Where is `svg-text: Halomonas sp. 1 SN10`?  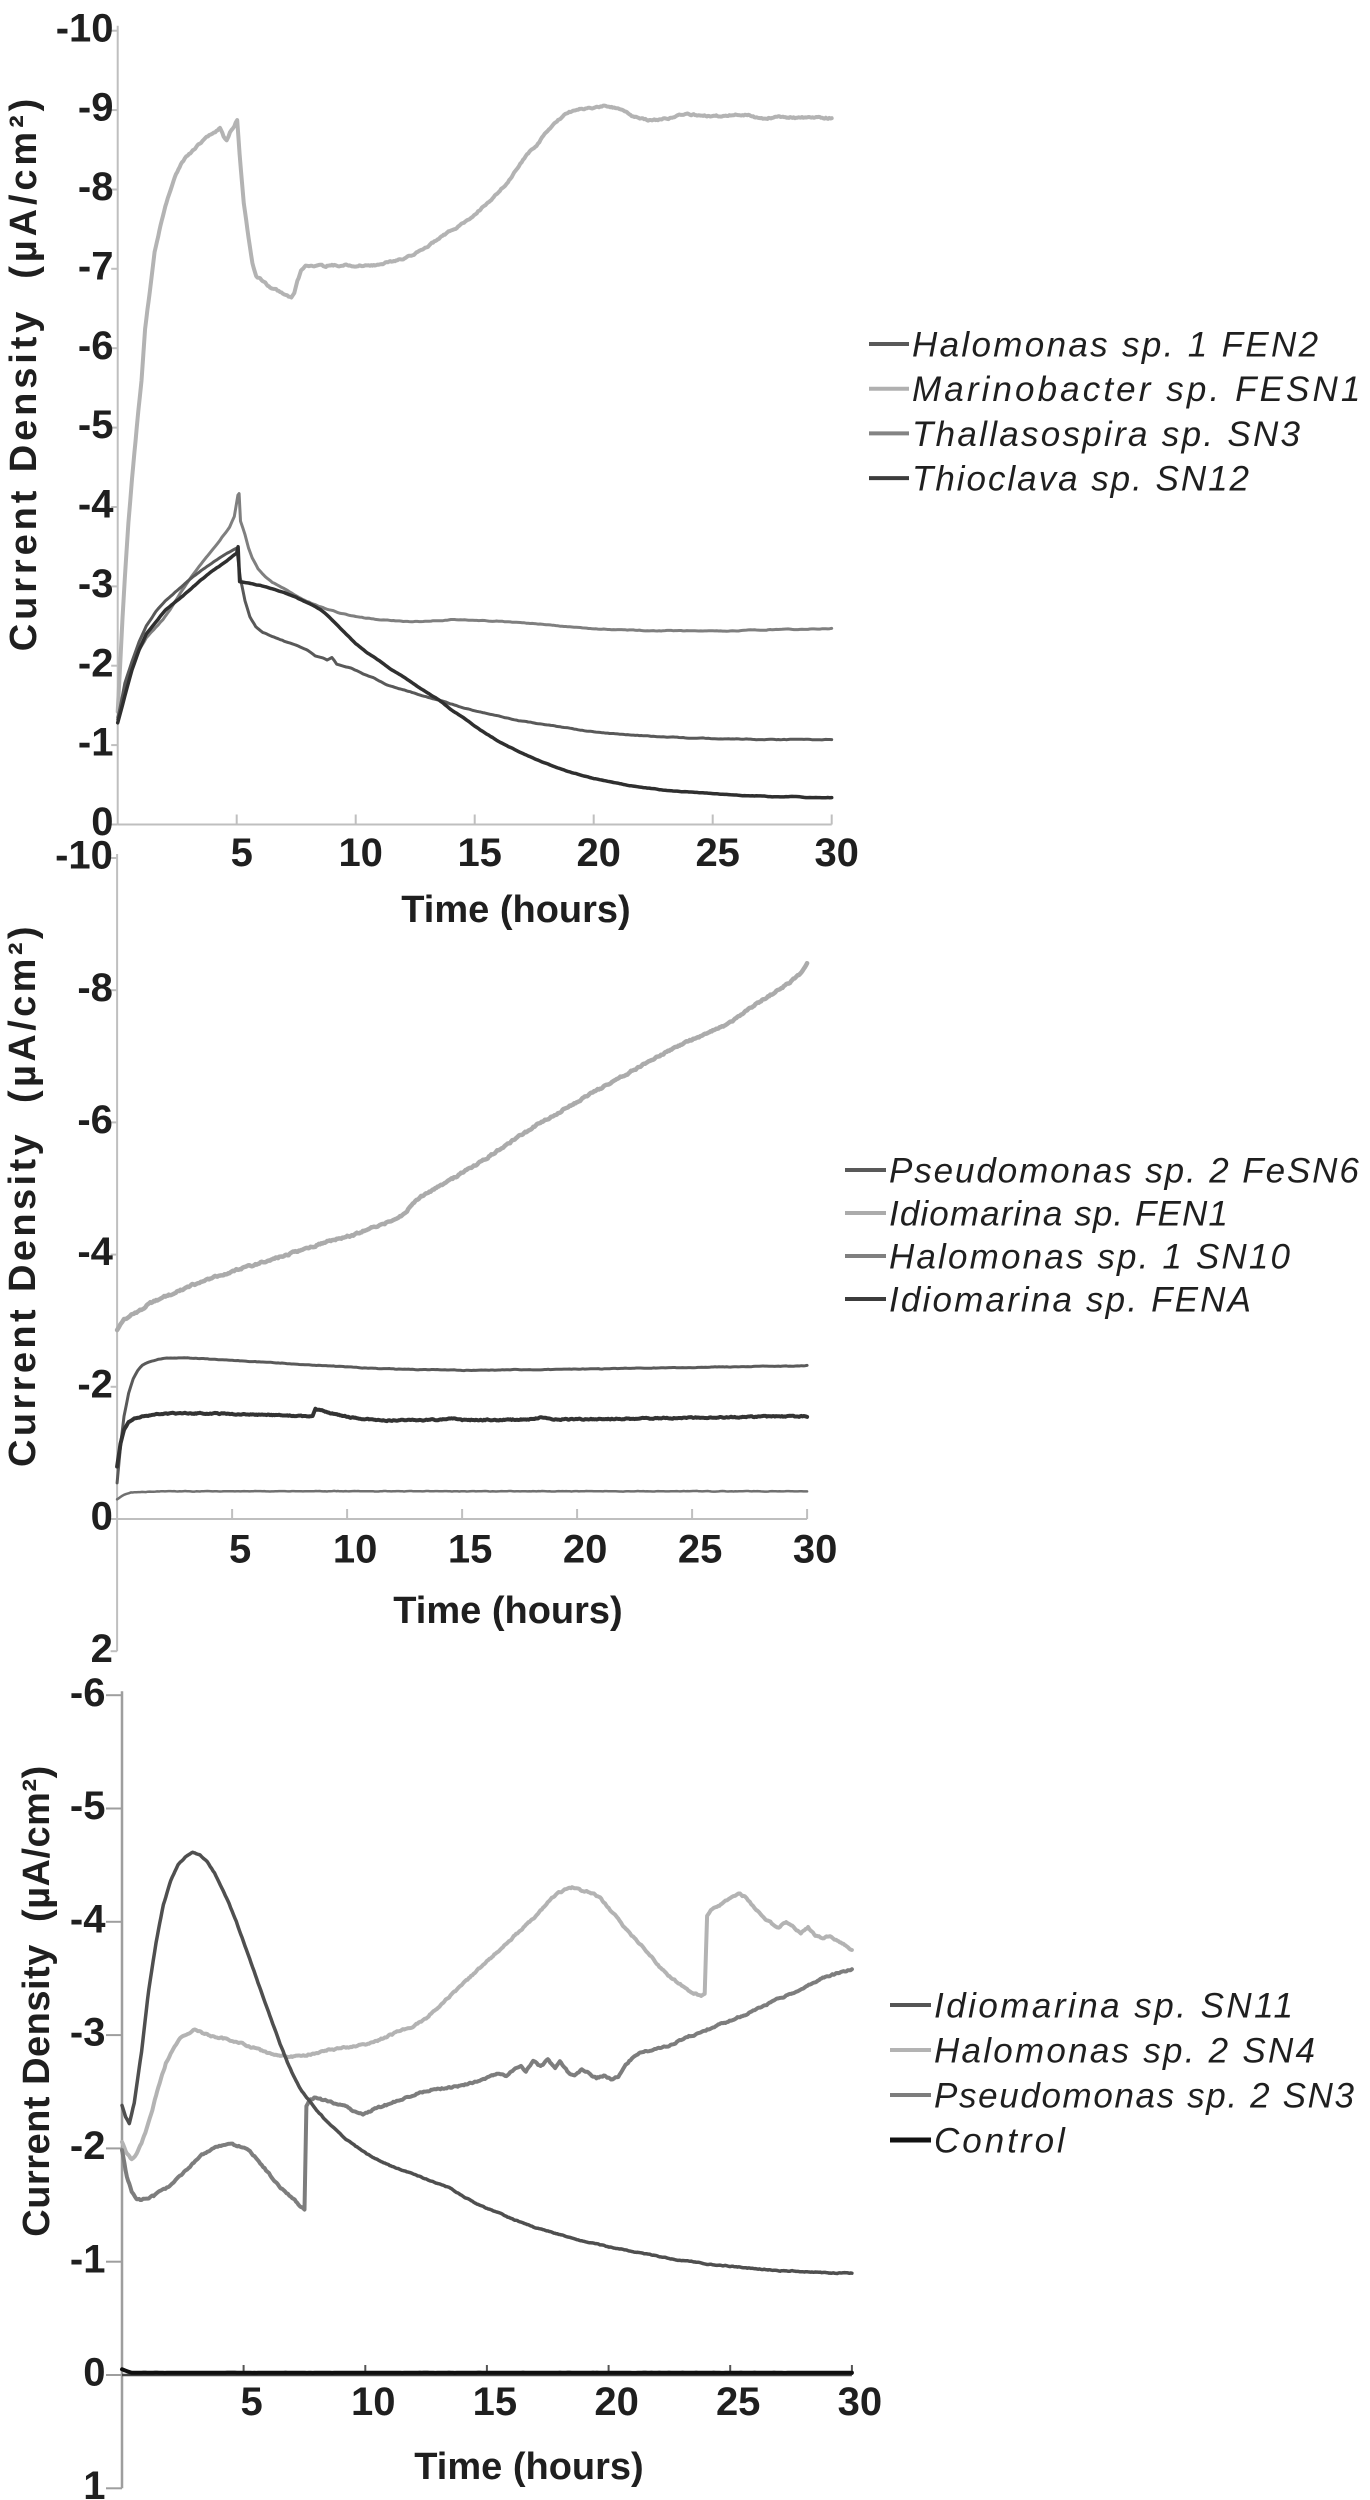 svg-text: Halomonas sp. 1 SN10 is located at coordinates (1090, 1257).